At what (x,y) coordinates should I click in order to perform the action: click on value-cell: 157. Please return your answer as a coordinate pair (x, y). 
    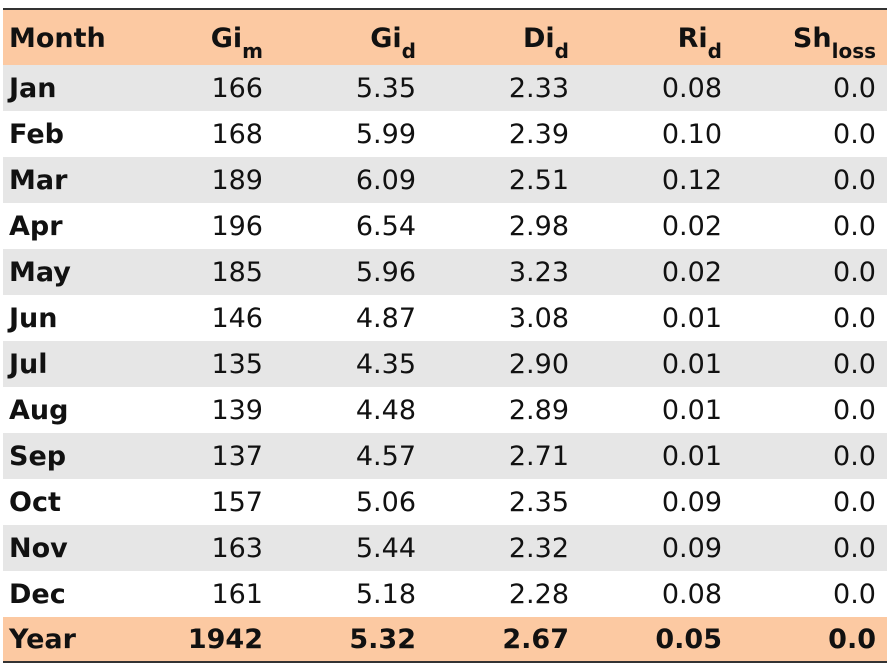
    Looking at the image, I should click on (237, 502).